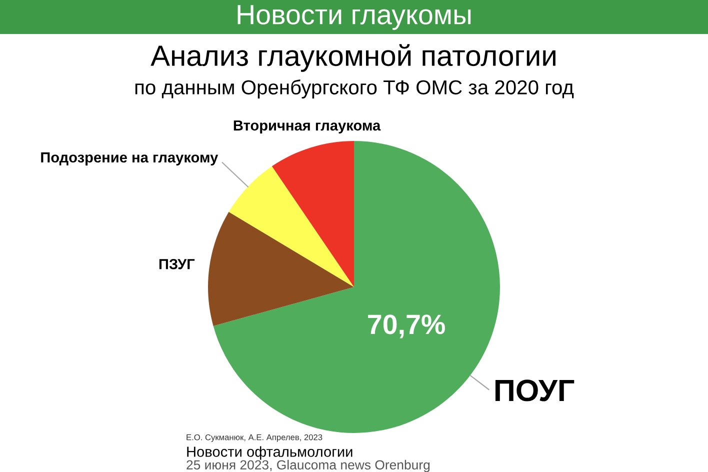 This screenshot has width=708, height=472. Describe the element at coordinates (129, 159) in the screenshot. I see `slice-label: Подозрение на глаукому` at that location.